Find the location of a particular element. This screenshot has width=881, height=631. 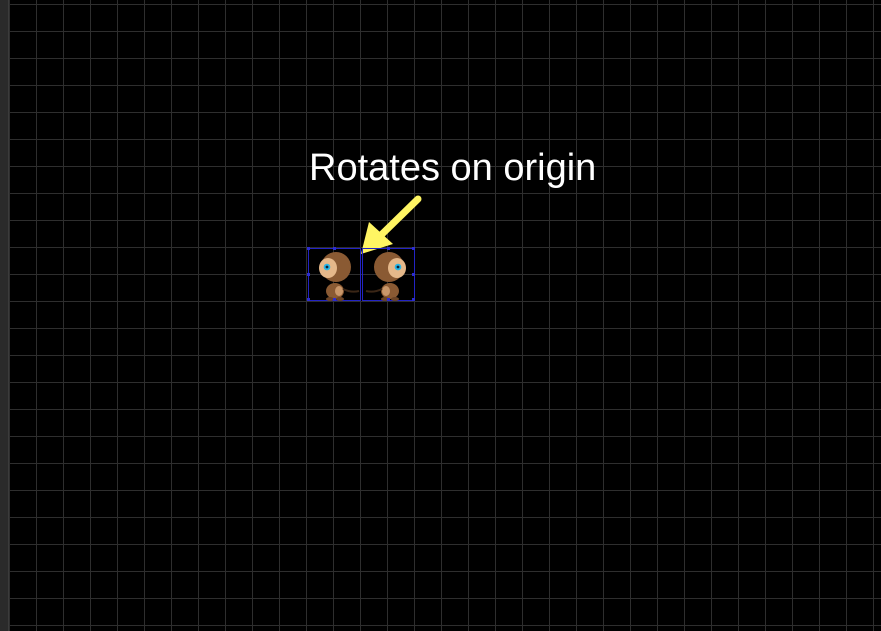

sprite-bounding-box-right is located at coordinates (388, 274).